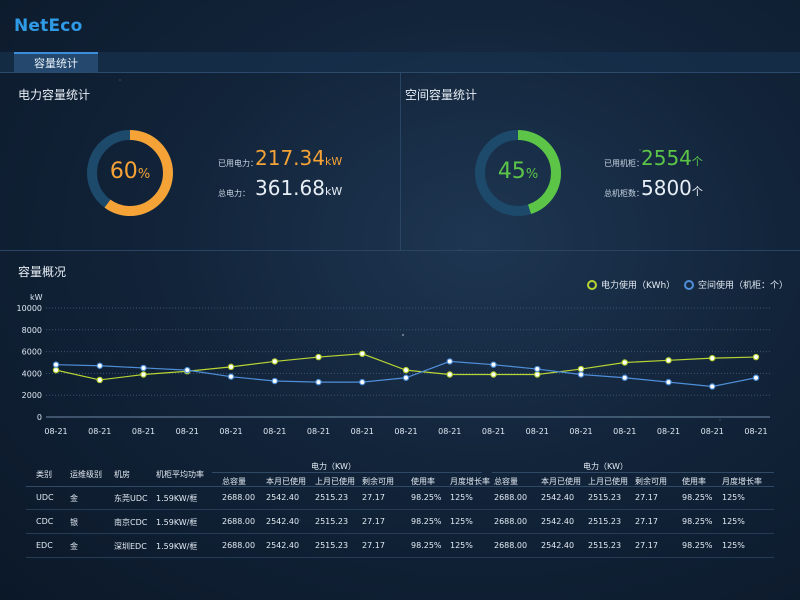 Image resolution: width=800 pixels, height=600 pixels. Describe the element at coordinates (624, 193) in the screenshot. I see `space-total-label: 总机柜数：` at that location.